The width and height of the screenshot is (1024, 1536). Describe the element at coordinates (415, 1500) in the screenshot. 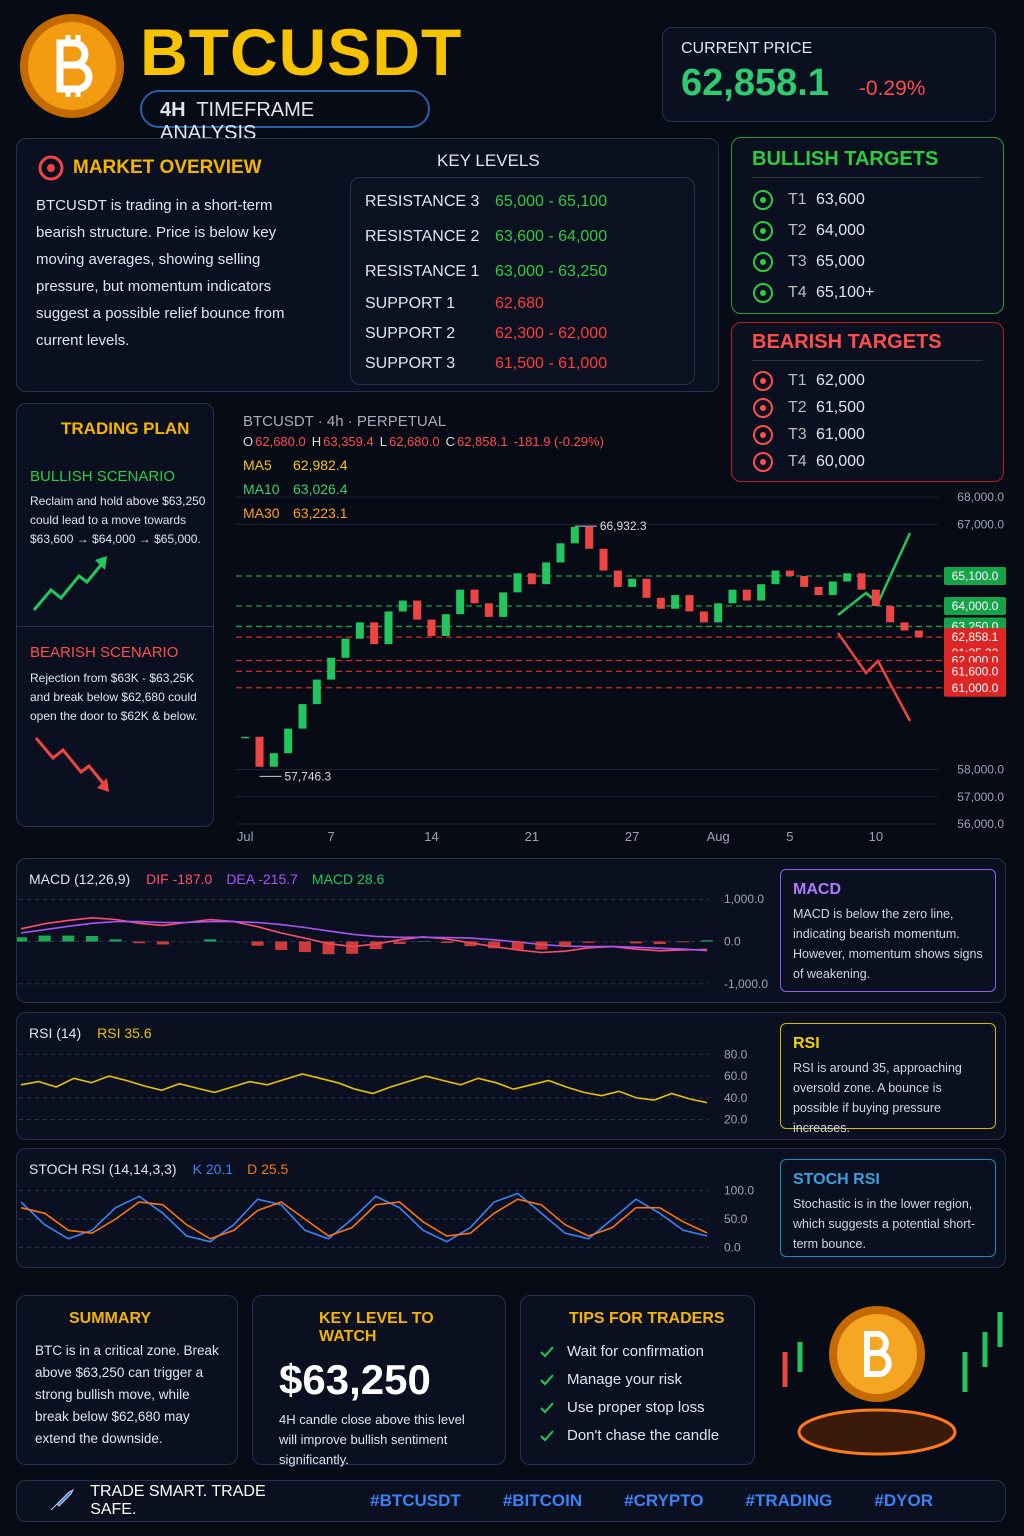

I see `hashtag: #BTCUSDT` at that location.